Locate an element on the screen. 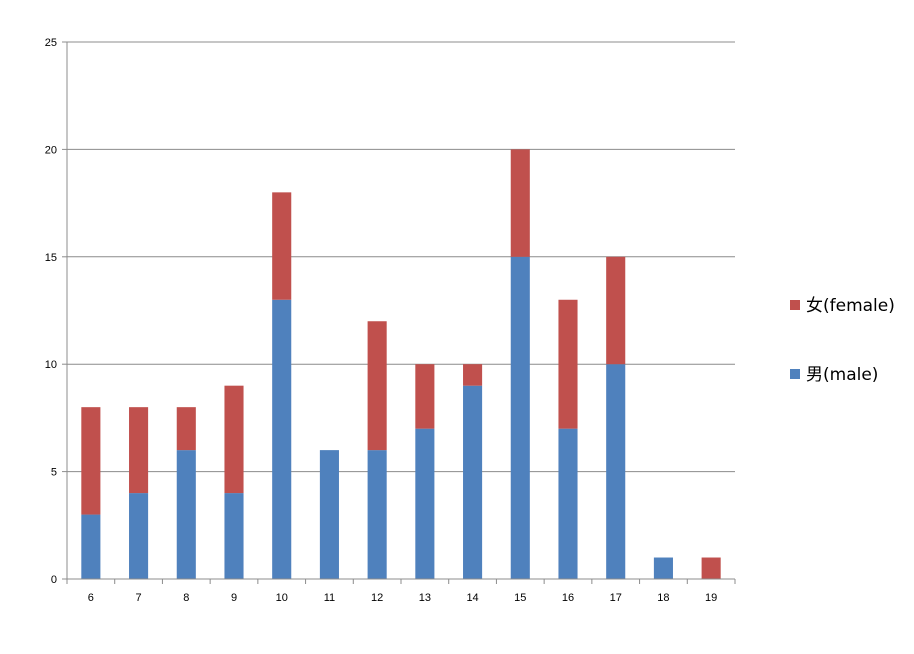 This screenshot has height=654, width=914. bar-7-male is located at coordinates (139, 536).